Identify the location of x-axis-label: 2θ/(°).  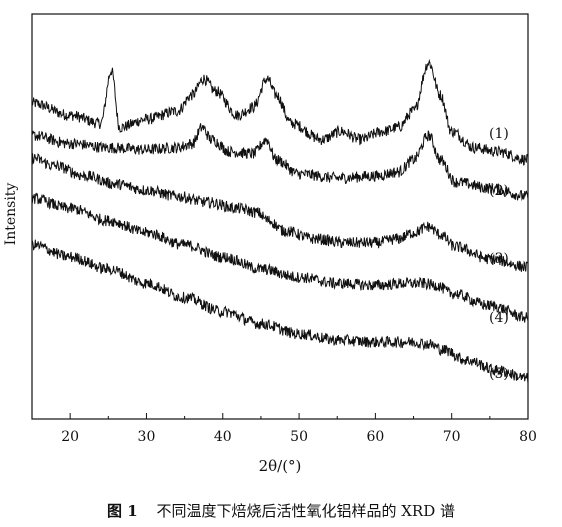
(280, 466).